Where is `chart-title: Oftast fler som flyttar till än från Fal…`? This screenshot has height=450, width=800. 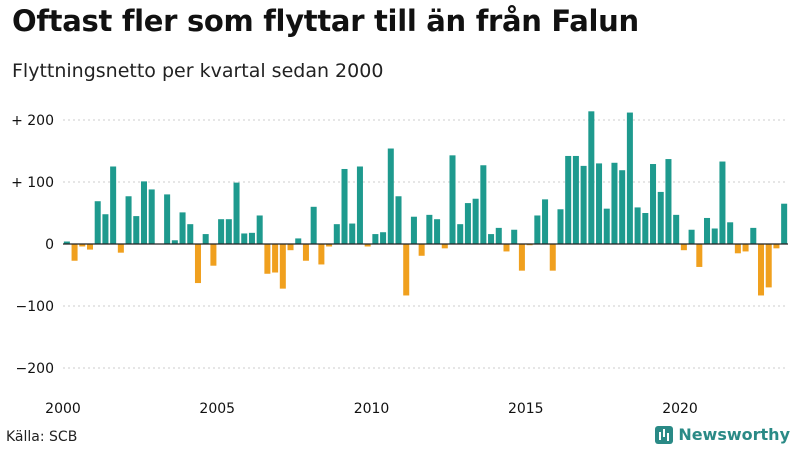
chart-title: Oftast fler som flyttar till än från Fal… is located at coordinates (325, 21).